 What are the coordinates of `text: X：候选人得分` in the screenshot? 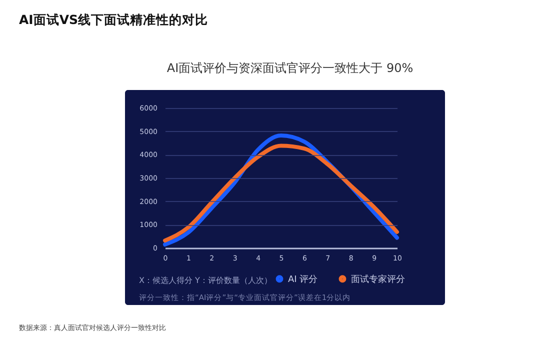 It's located at (165, 280).